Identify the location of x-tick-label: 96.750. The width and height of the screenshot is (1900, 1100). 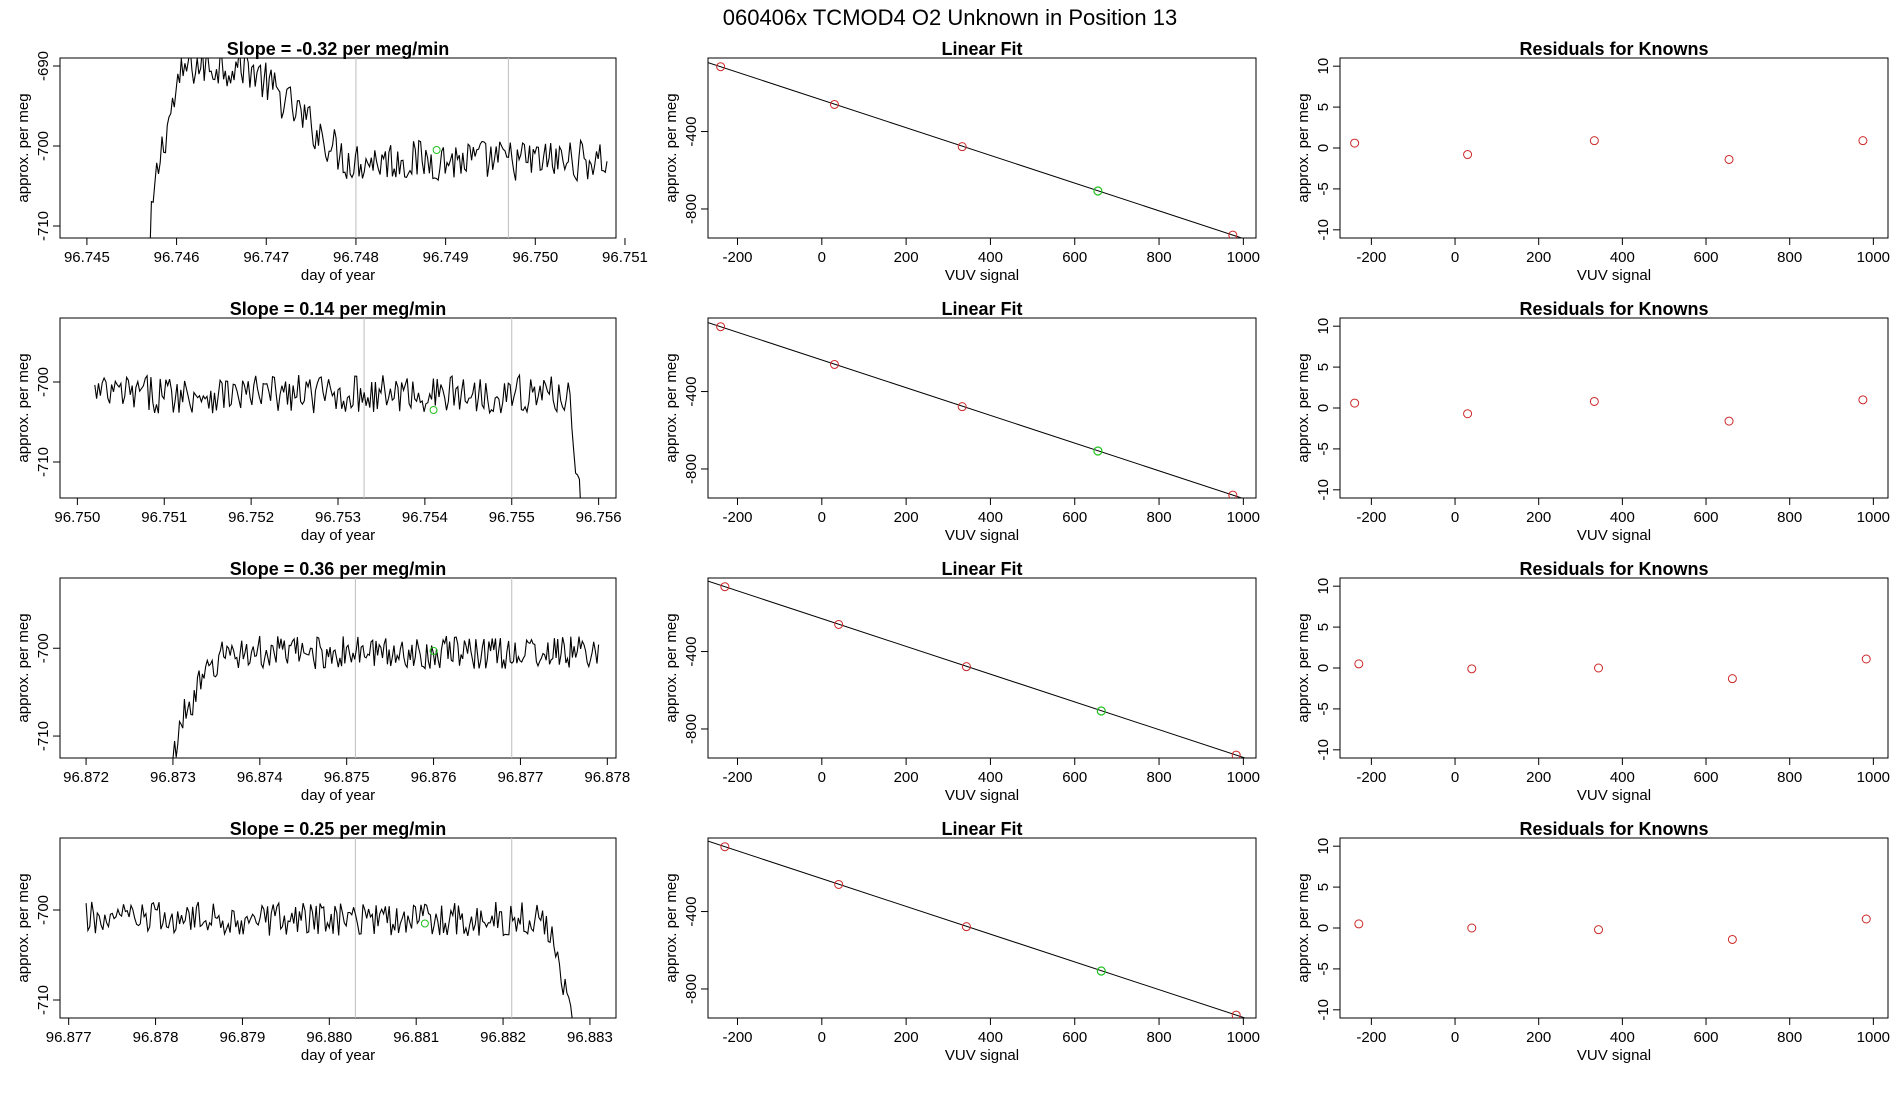
(535, 257).